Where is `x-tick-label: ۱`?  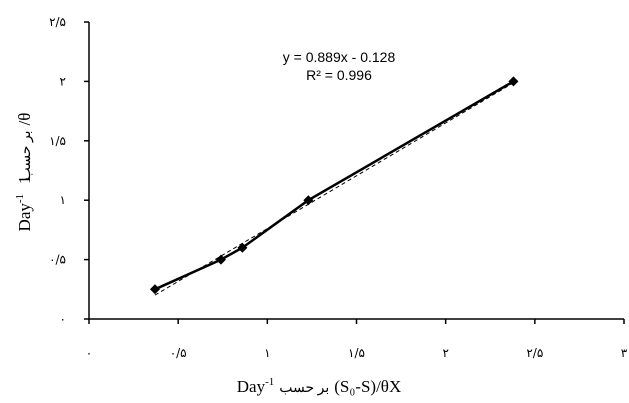 x-tick-label: ۱ is located at coordinates (267, 353).